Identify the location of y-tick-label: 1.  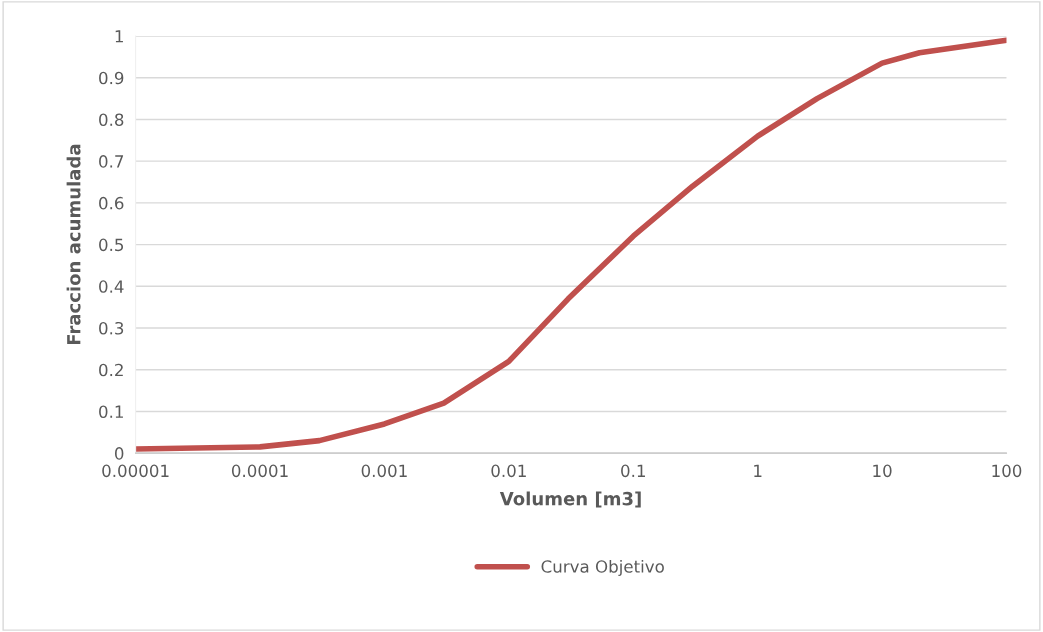
(119, 36).